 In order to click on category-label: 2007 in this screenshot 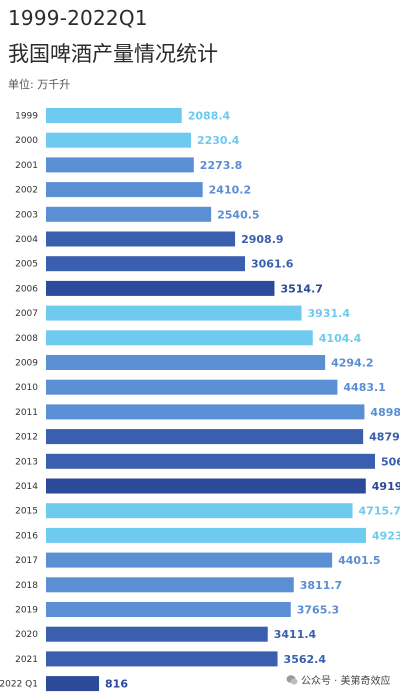, I will do `click(26, 314)`.